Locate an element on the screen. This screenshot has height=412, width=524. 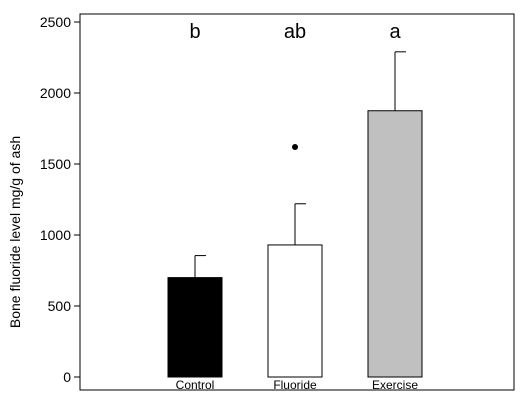
y-axis: 0 500 1000 1500 2000 2500 is located at coordinates (60, 199).